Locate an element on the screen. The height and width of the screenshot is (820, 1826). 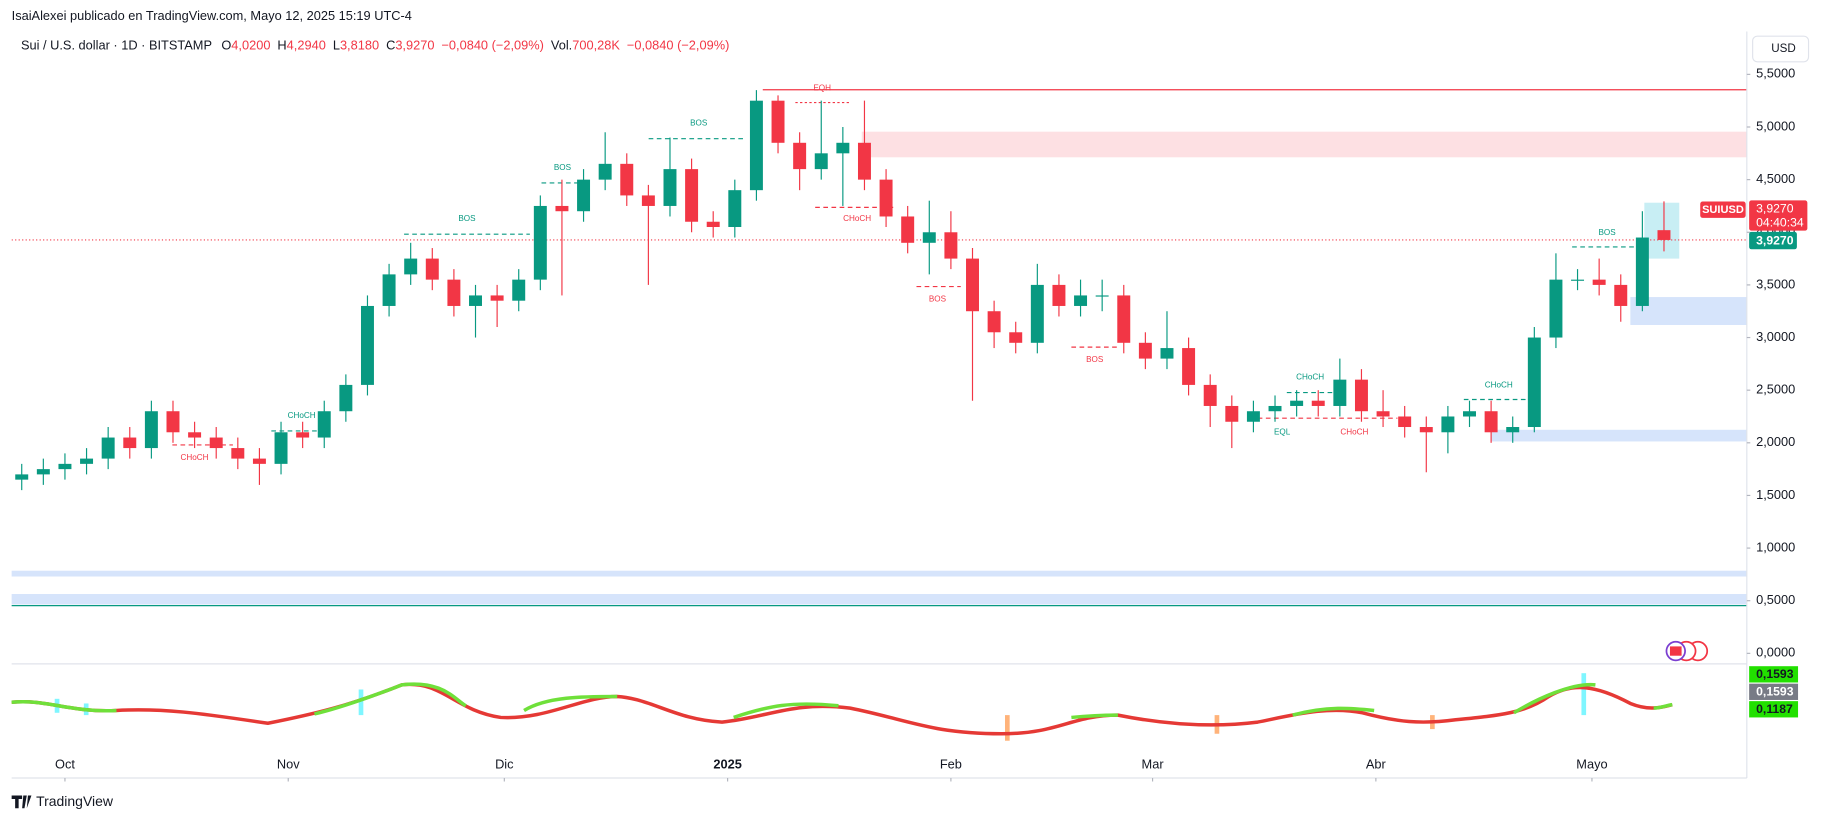
y-tick-label: 1,5000 is located at coordinates (1775, 494).